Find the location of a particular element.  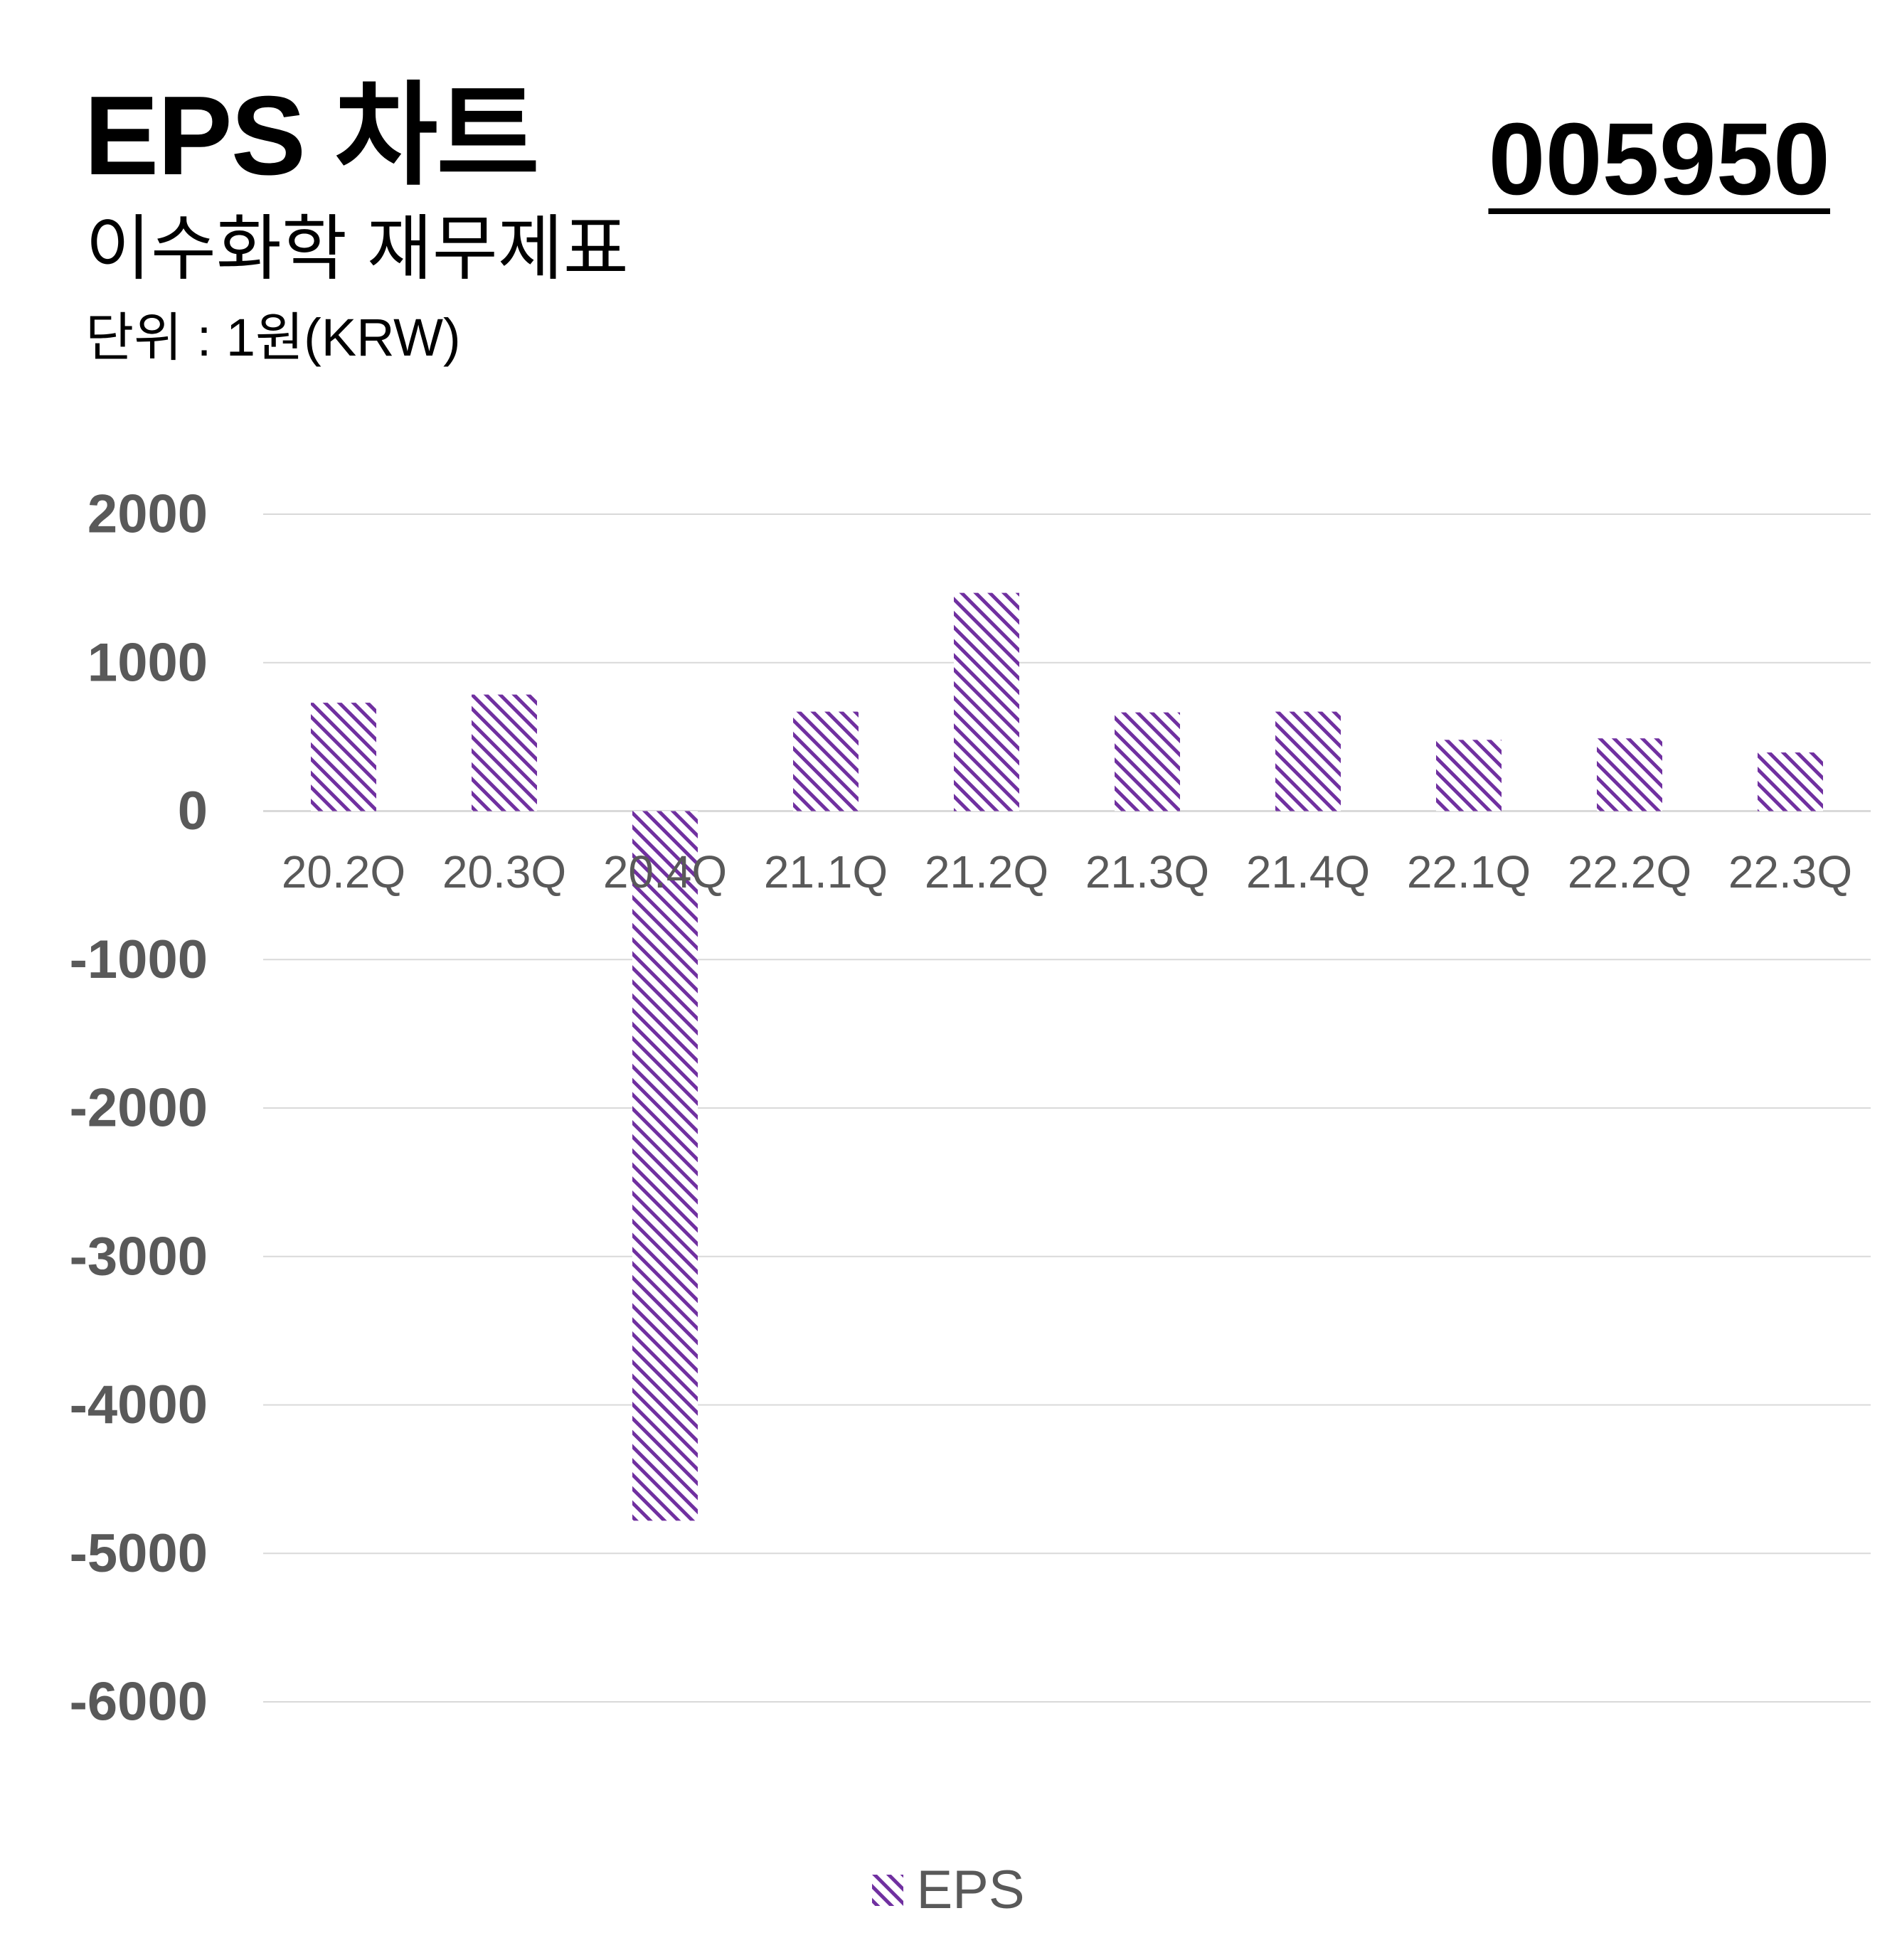

x-tick-label: 22.1Q is located at coordinates (1469, 872).